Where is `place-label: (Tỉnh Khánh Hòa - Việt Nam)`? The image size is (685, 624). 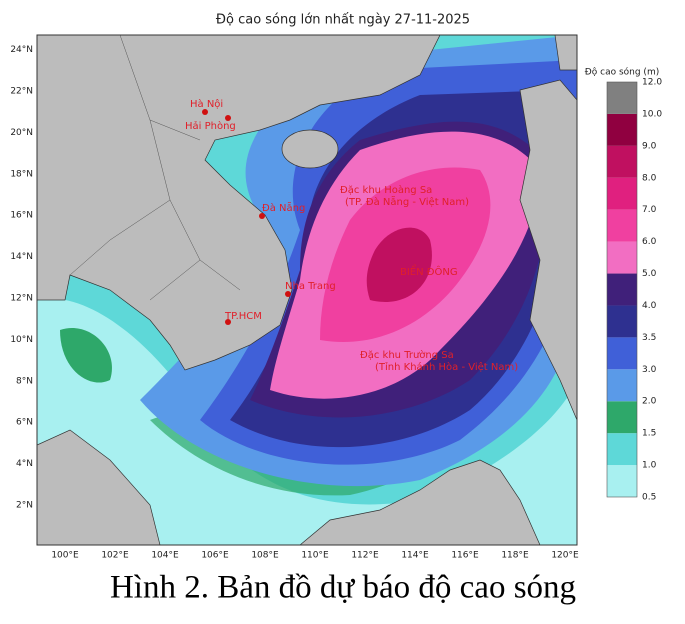 place-label: (Tỉnh Khánh Hòa - Việt Nam) is located at coordinates (446, 367).